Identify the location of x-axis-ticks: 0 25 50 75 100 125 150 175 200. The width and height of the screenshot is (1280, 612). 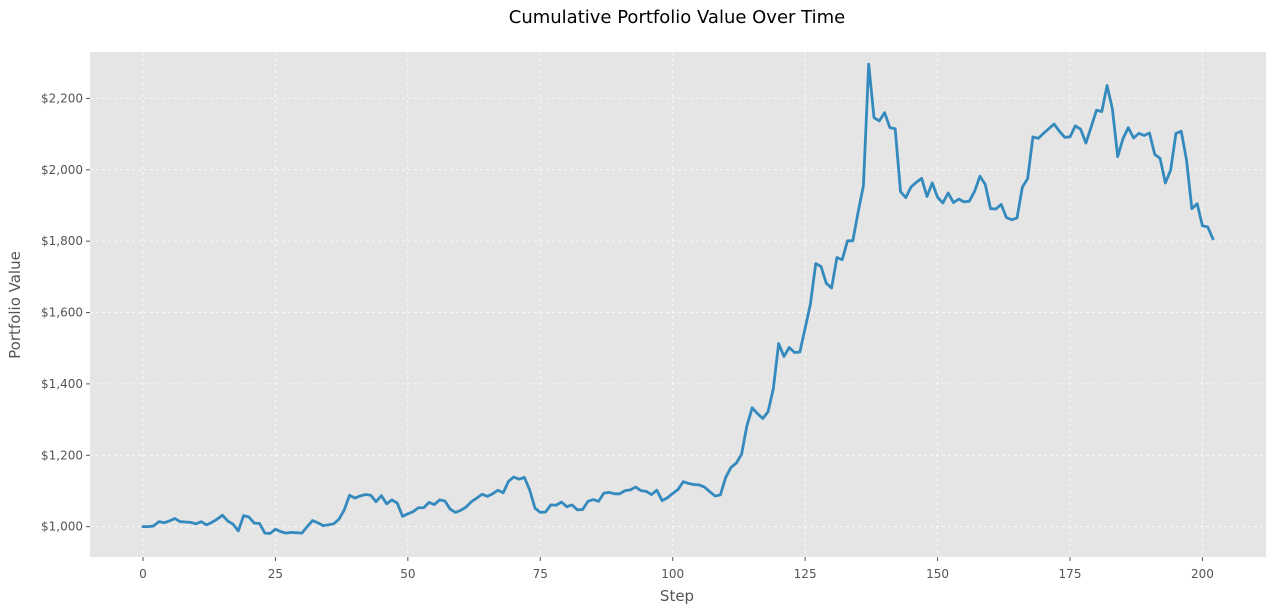
(676, 569).